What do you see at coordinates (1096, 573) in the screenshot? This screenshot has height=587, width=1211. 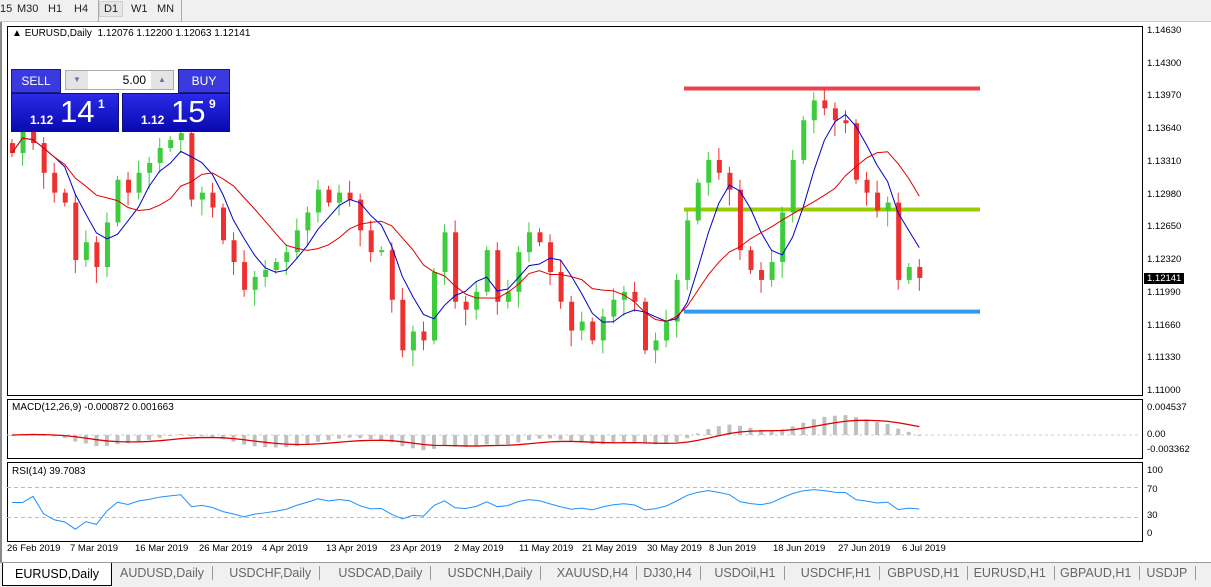 I see `chart-tab: GBPAUD,H1` at bounding box center [1096, 573].